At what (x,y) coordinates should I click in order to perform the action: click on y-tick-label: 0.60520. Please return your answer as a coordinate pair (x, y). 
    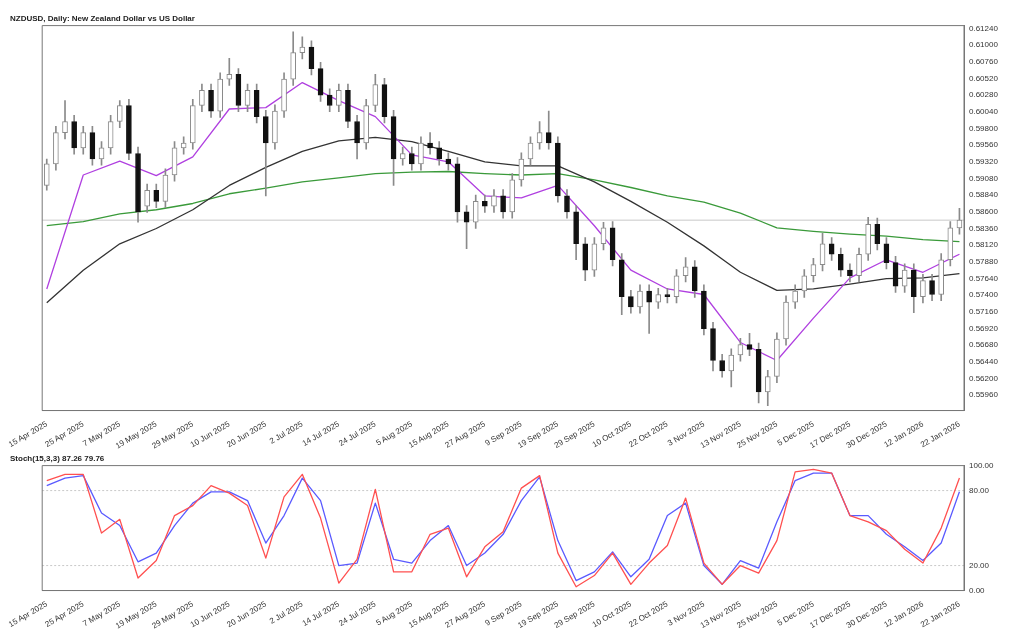
    Looking at the image, I should click on (984, 78).